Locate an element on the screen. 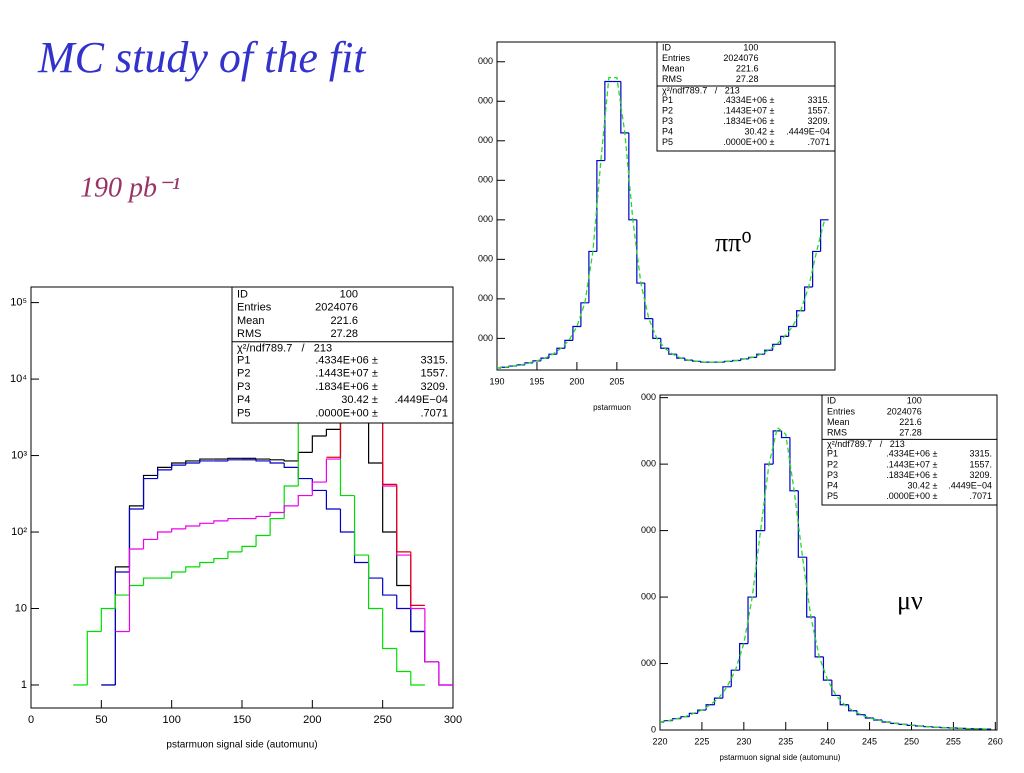  stats-param-error: 3209. is located at coordinates (980, 475).